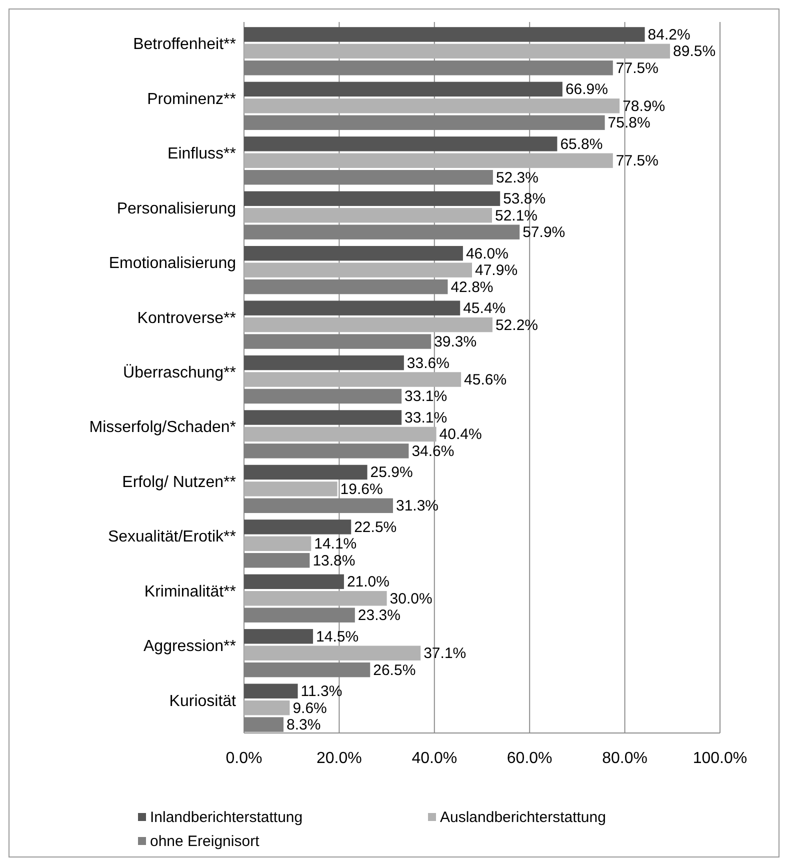 The width and height of the screenshot is (788, 864). What do you see at coordinates (368, 582) in the screenshot?
I see `text: 21.0%` at bounding box center [368, 582].